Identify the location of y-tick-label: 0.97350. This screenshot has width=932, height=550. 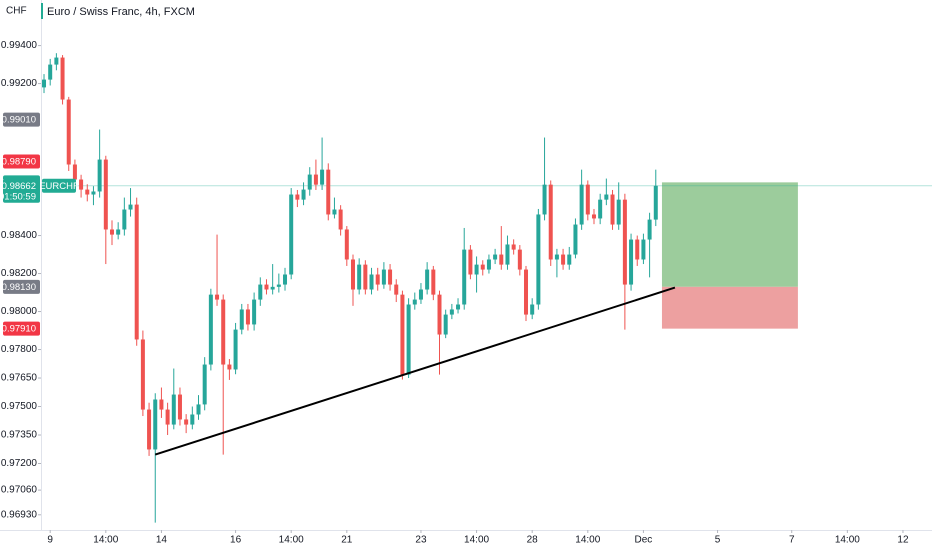
(19, 435).